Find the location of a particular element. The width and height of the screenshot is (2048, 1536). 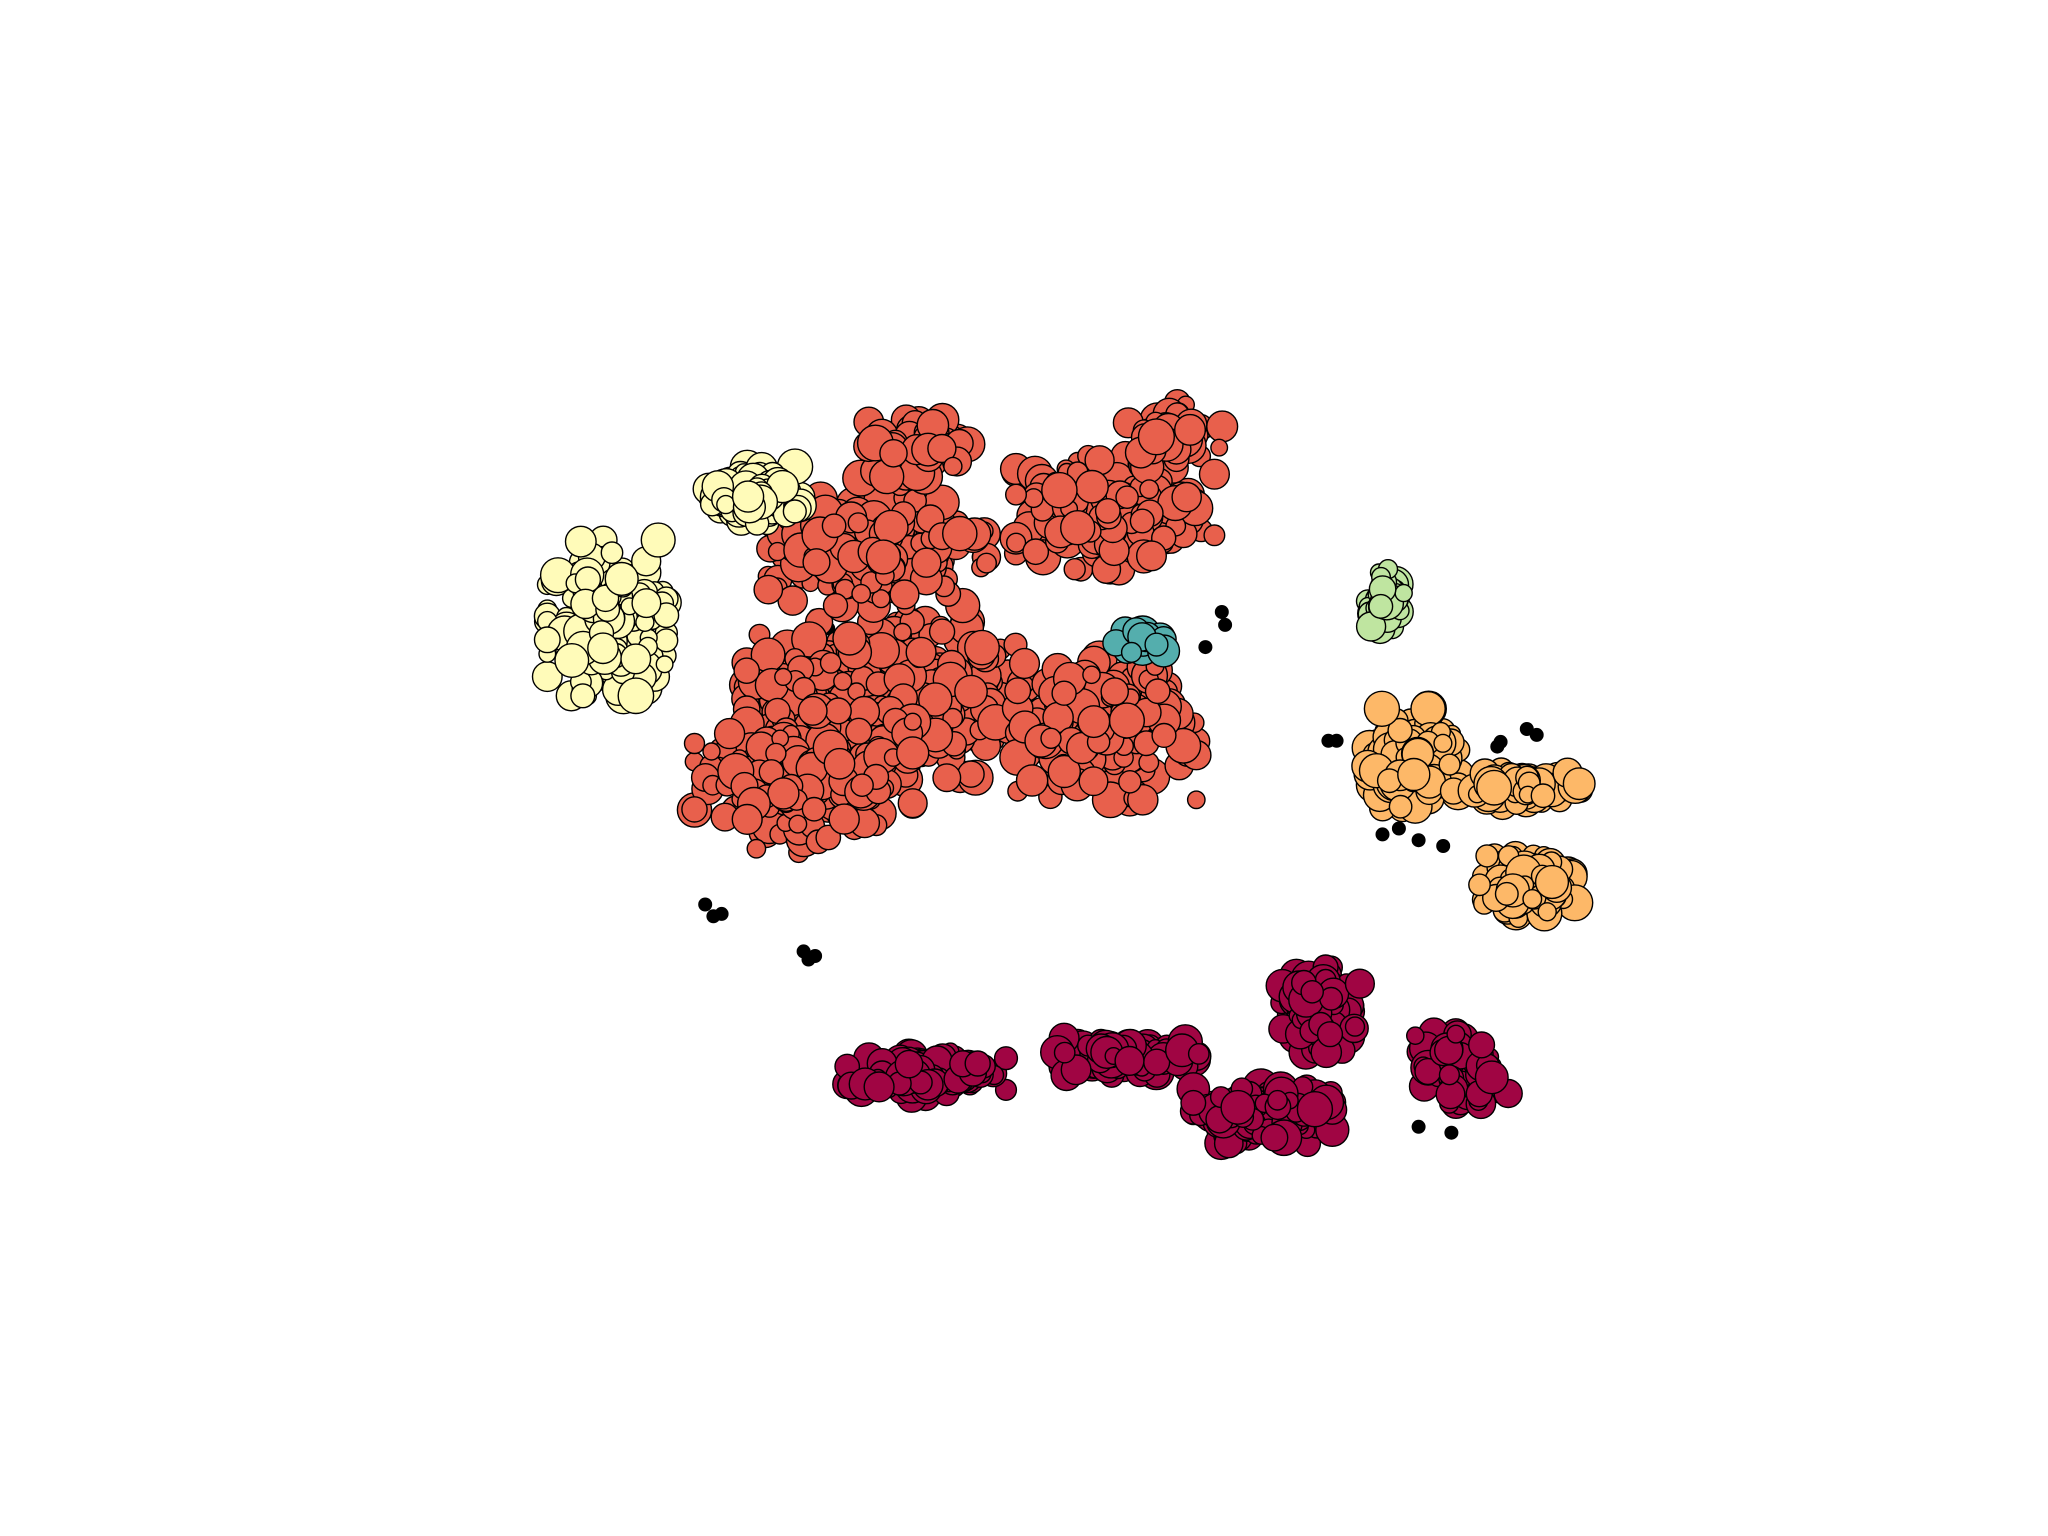

cluster-teal-points is located at coordinates (1141, 641).